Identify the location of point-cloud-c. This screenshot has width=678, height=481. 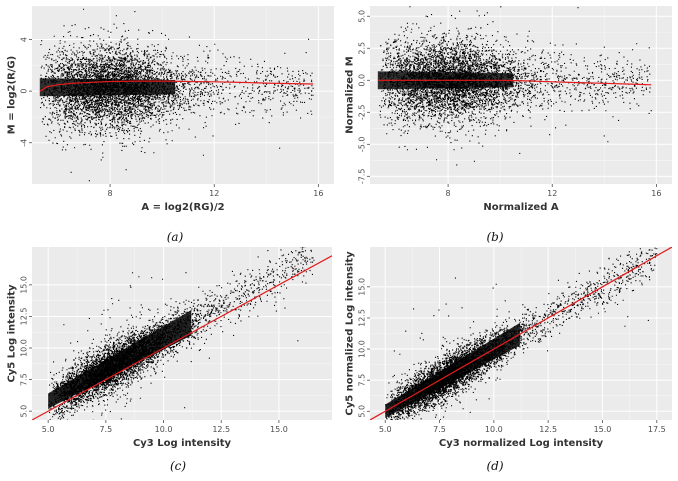
(181, 333).